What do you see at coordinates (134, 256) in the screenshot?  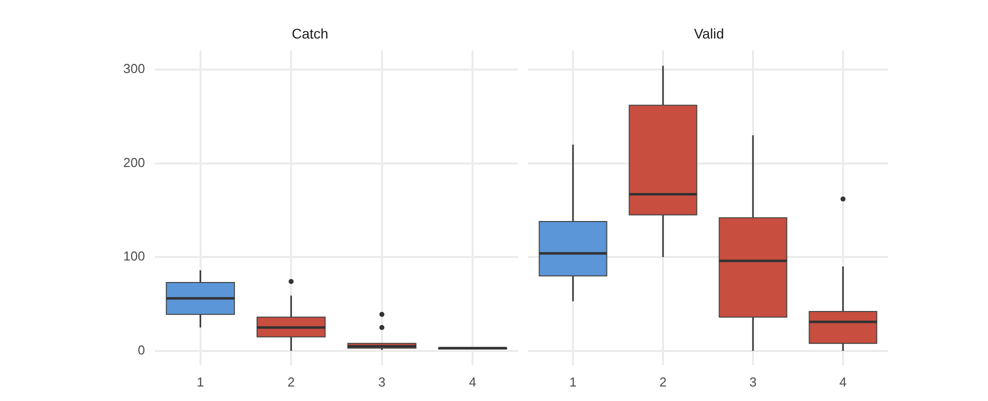 I see `y-tick-label: 100` at bounding box center [134, 256].